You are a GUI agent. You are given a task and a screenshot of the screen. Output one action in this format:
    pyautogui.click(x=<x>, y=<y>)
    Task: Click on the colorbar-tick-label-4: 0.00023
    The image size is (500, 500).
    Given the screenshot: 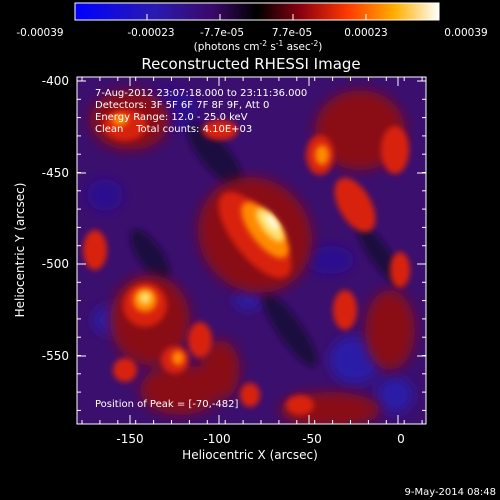 What is the action you would take?
    pyautogui.click(x=365, y=33)
    